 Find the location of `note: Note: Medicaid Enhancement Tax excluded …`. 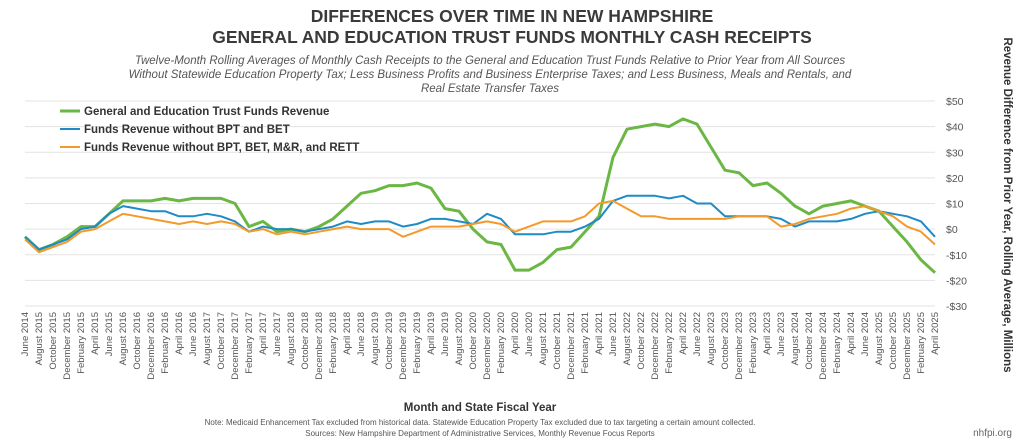

note: Note: Medicaid Enhancement Tax excluded … is located at coordinates (480, 422).